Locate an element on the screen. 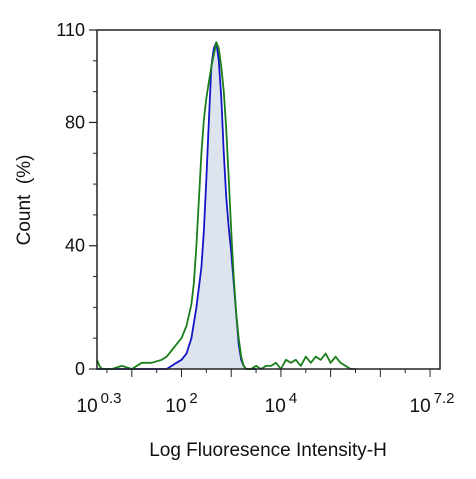 The image size is (476, 479). x-axis-title: Log Fluoresence Intensity-H is located at coordinates (268, 450).